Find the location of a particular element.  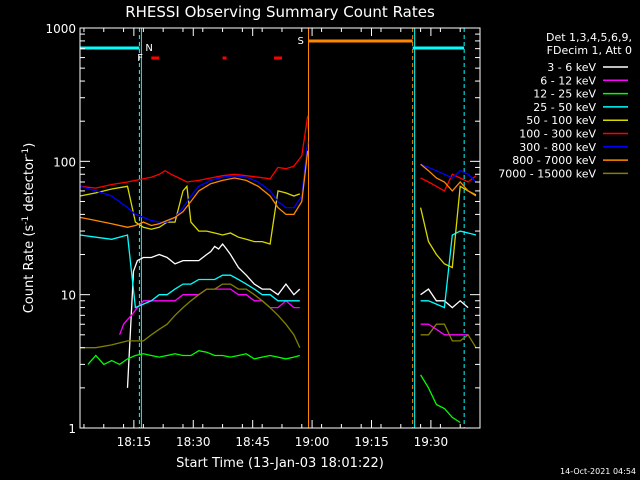

y-axis-label-mid: detector is located at coordinates (29, 186).